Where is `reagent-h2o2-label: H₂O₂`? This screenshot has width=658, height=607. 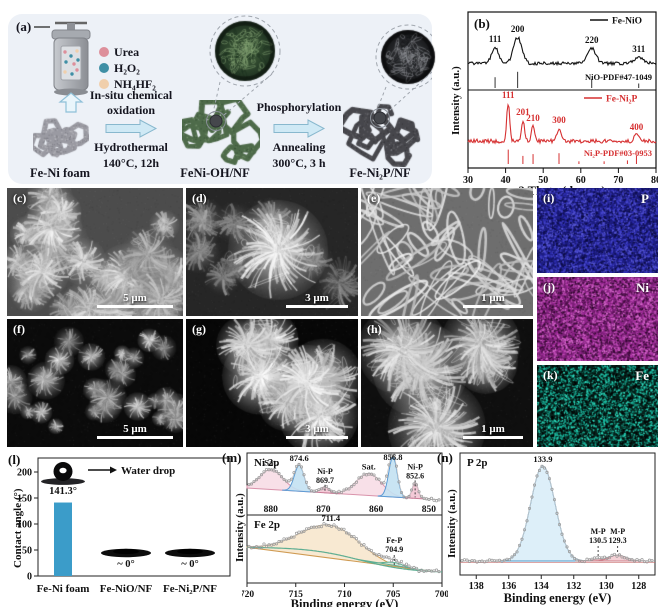 reagent-h2o2-label: H₂O₂ is located at coordinates (127, 68).